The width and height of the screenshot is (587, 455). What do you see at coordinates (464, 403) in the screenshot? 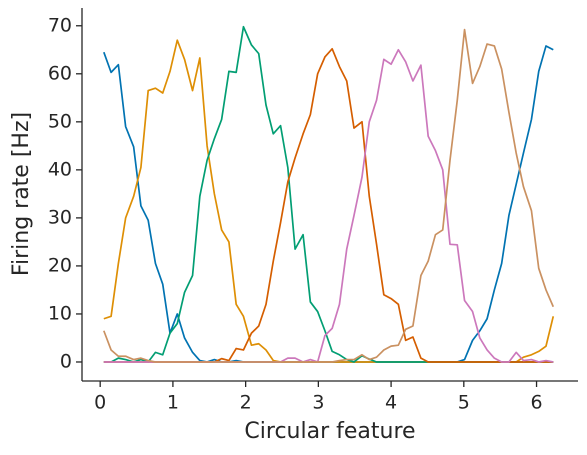
I see `x-tick-label: 5` at bounding box center [464, 403].